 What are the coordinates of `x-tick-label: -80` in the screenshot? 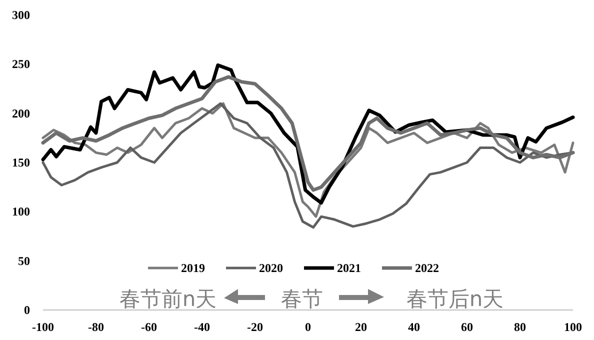 It's located at (96, 327).